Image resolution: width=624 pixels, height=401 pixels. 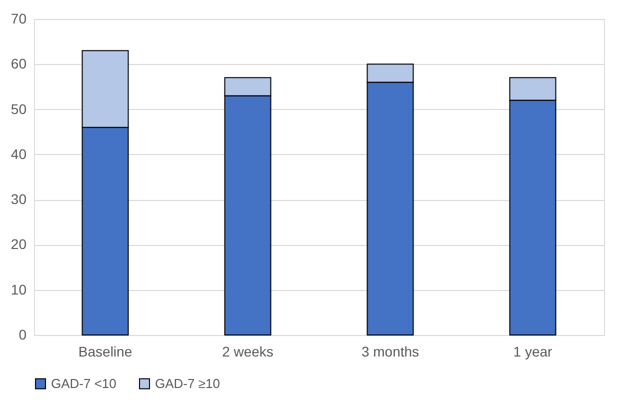 I want to click on y-tick-label: 20, so click(x=18, y=244).